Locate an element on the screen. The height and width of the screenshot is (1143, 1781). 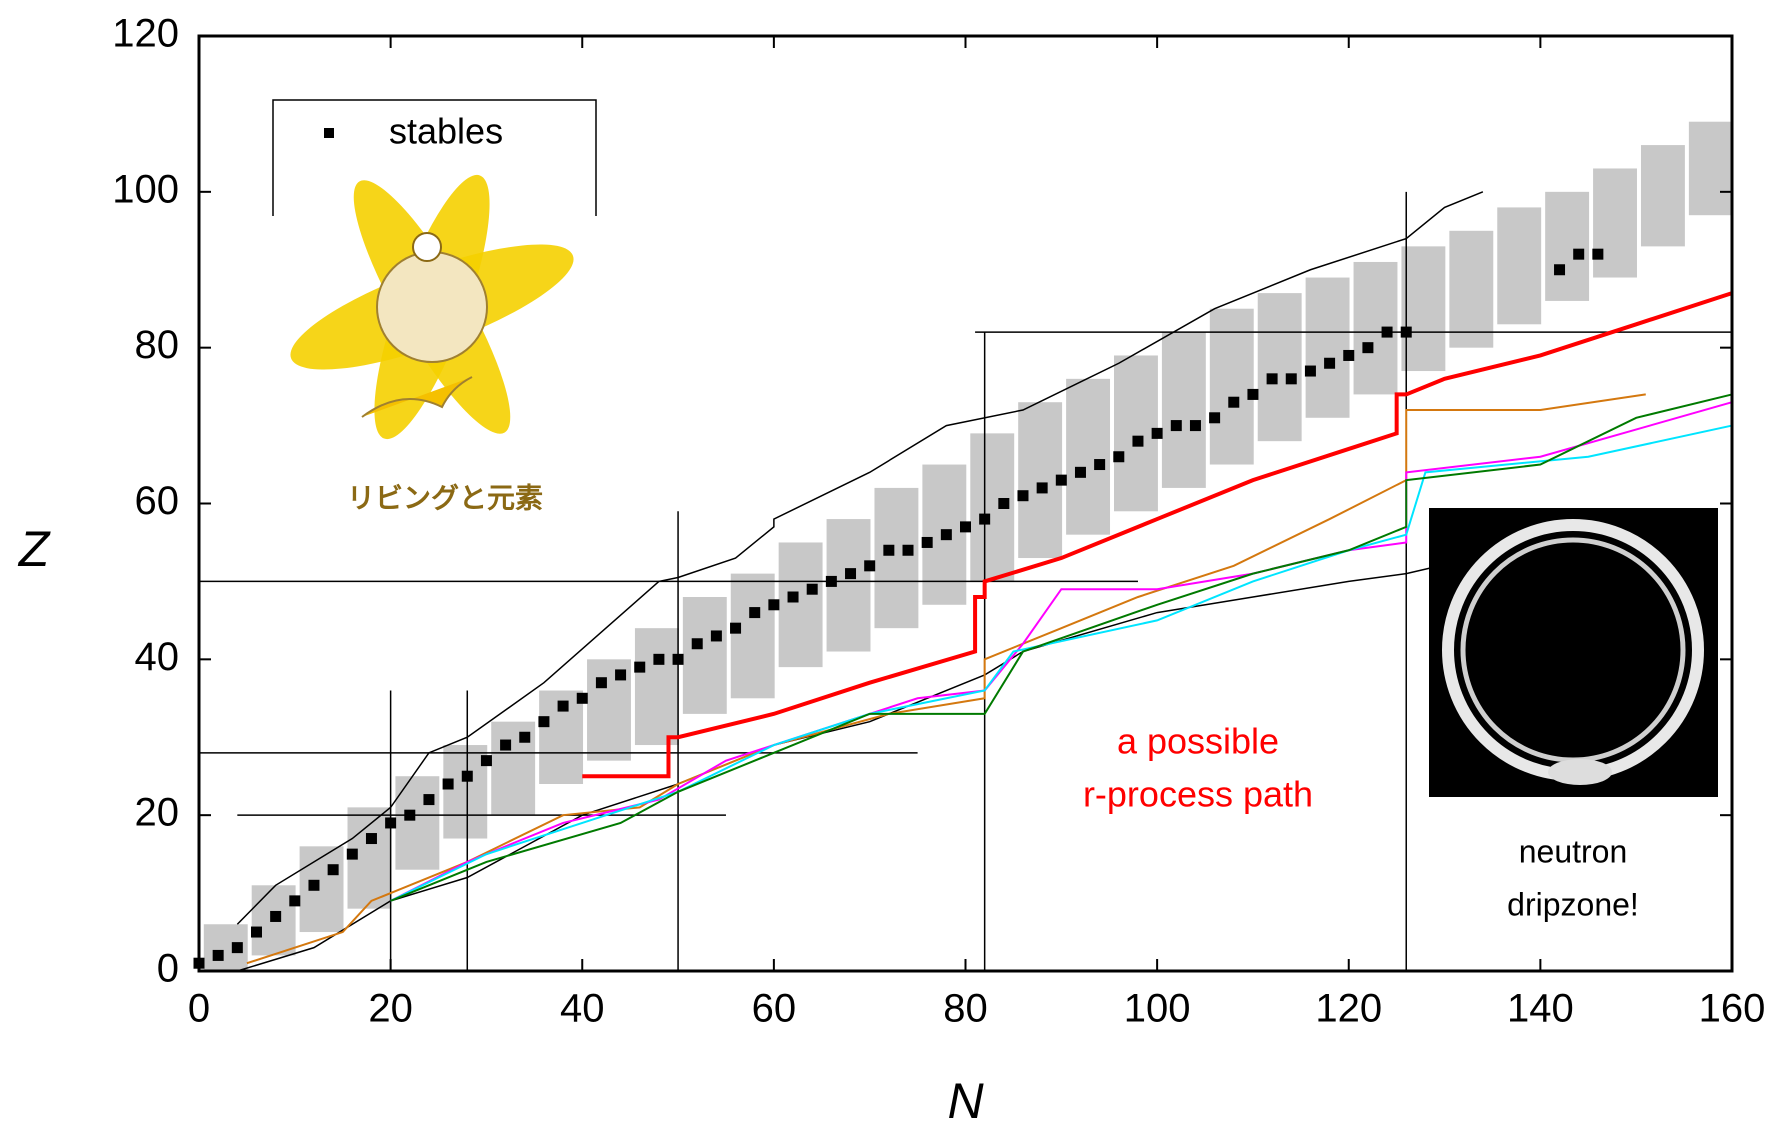
y-tick-label: 100 is located at coordinates (145, 189).